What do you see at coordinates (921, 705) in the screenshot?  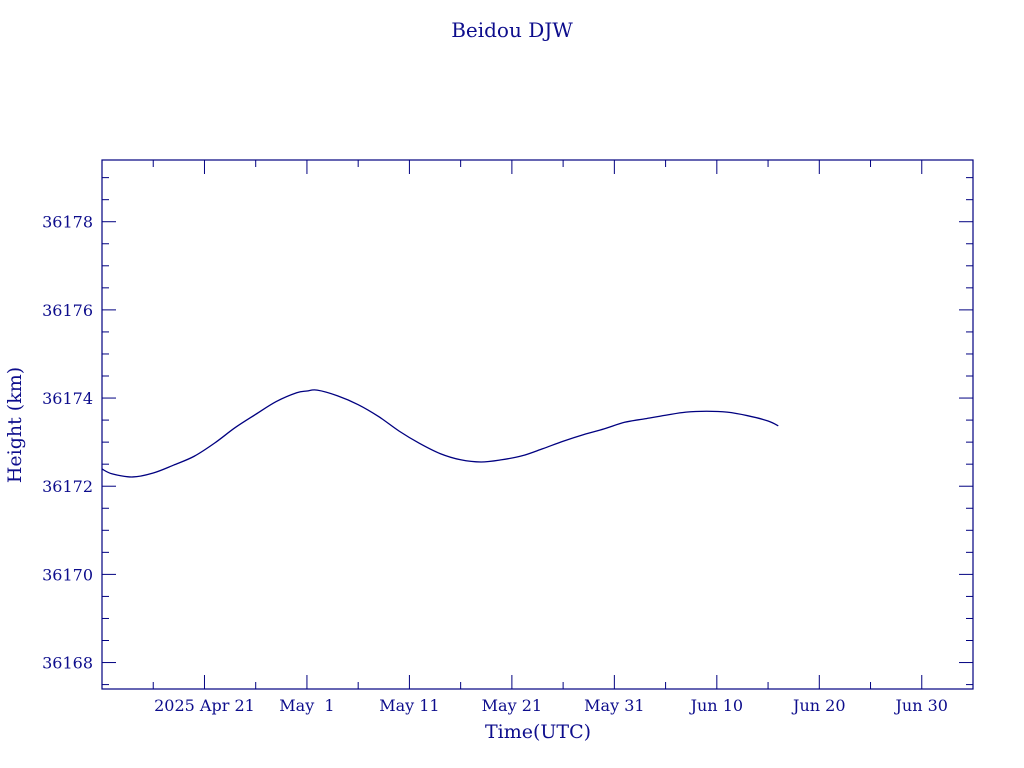 I see `x-tick-label: Jun 30` at bounding box center [921, 705].